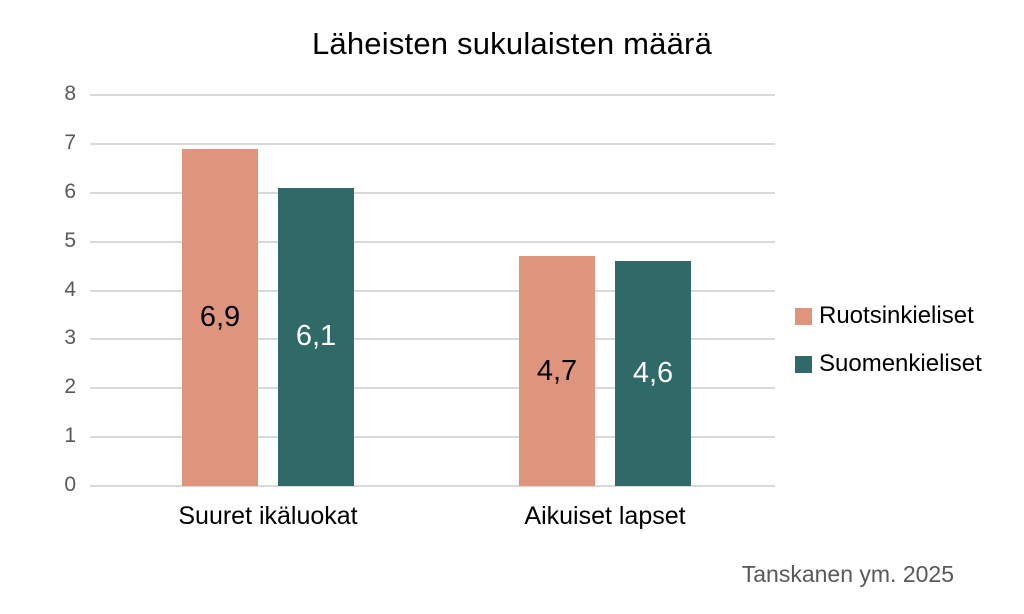 The height and width of the screenshot is (614, 1024). Describe the element at coordinates (70, 338) in the screenshot. I see `y-axis-tick-label-3: 3` at that location.